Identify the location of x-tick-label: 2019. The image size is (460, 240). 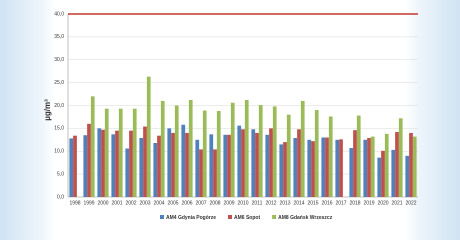
(368, 203).